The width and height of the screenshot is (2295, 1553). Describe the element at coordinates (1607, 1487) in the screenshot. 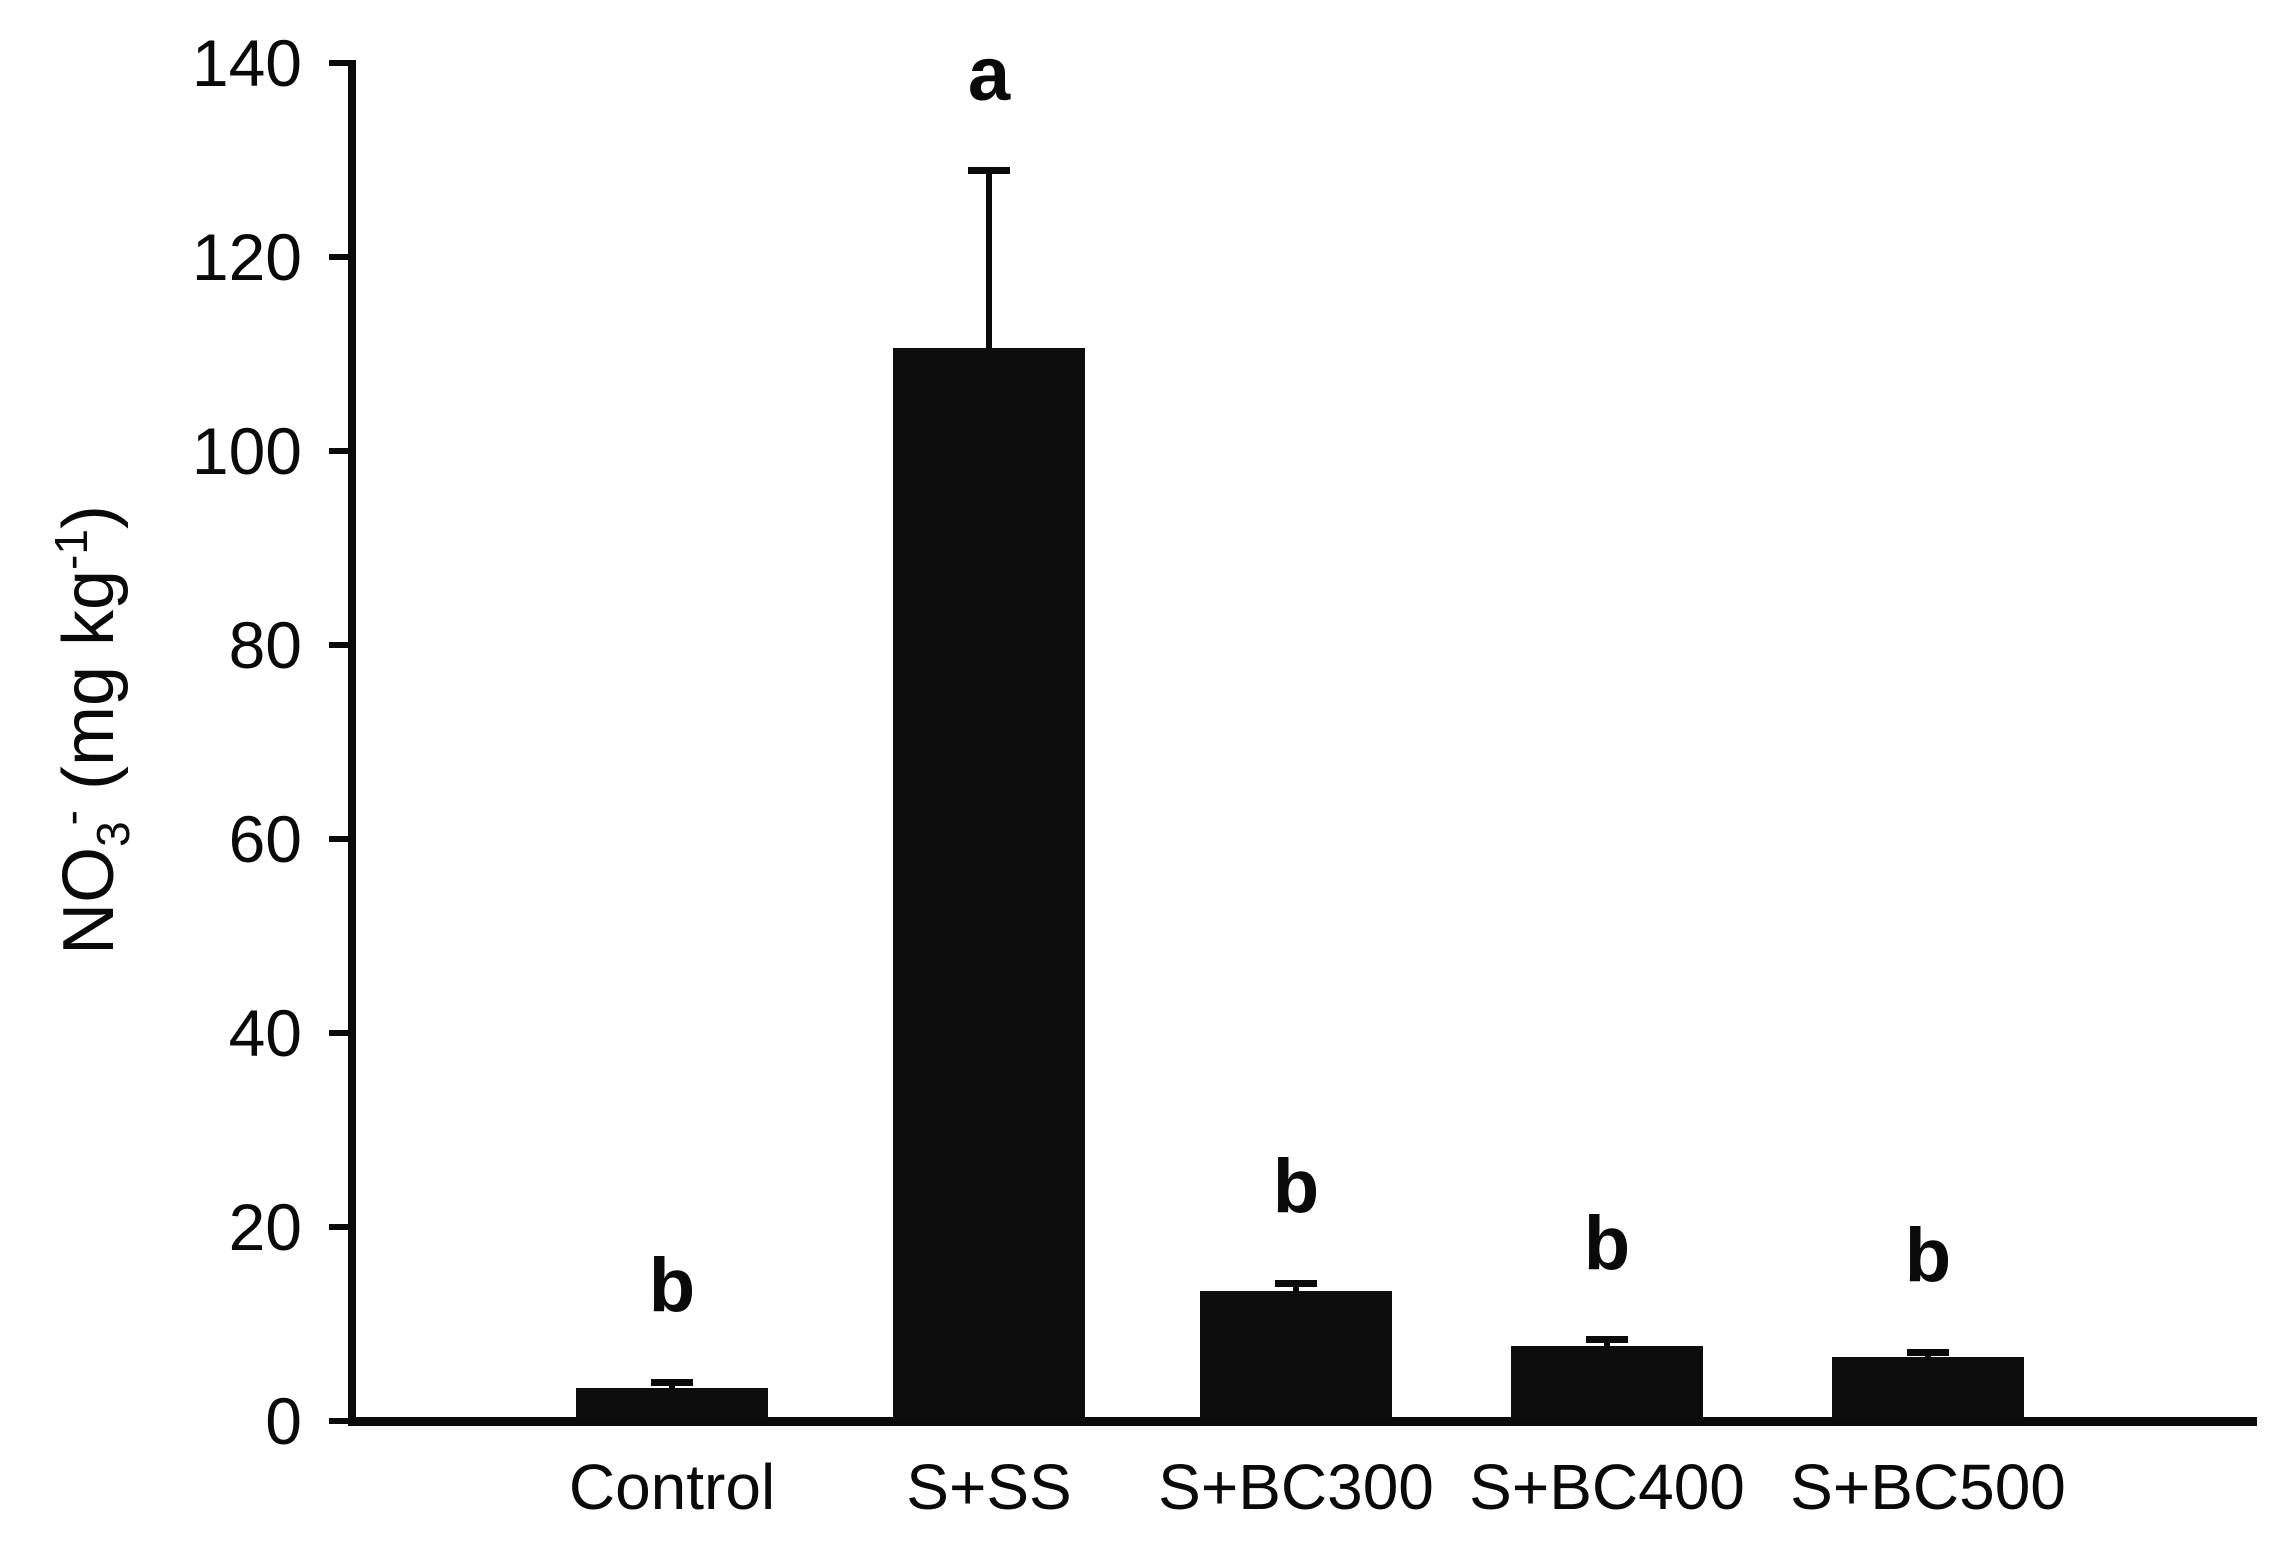

I see `x-category-label-s-bc400: S+BC400` at that location.